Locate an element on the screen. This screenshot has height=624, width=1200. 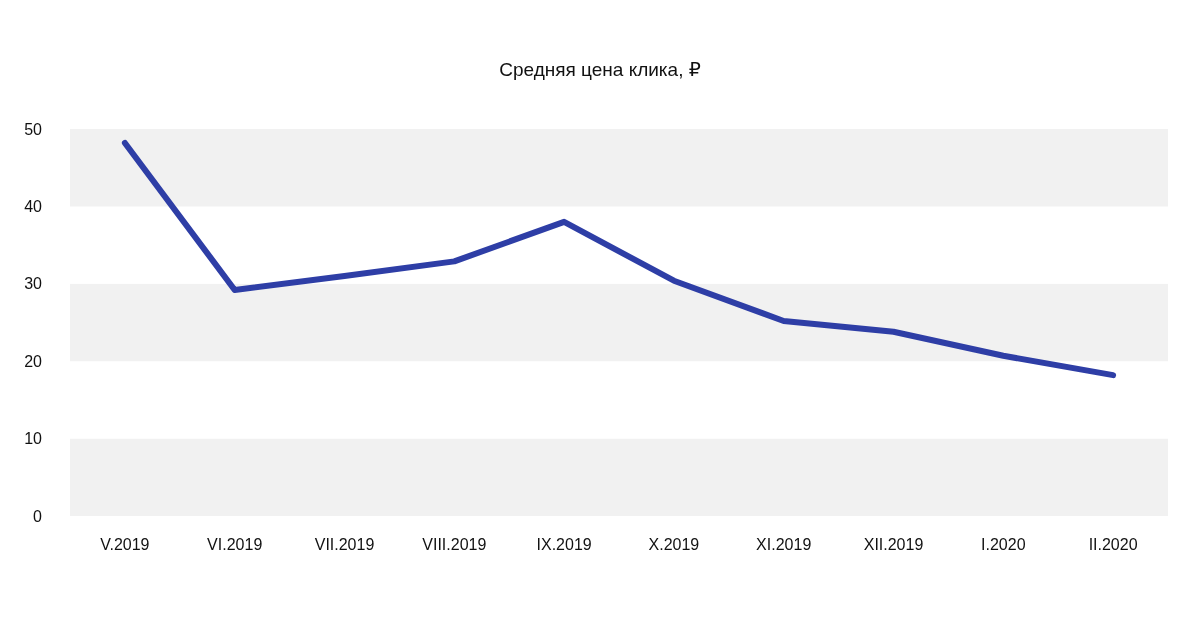
x-tick-label: I.2020 is located at coordinates (1003, 544).